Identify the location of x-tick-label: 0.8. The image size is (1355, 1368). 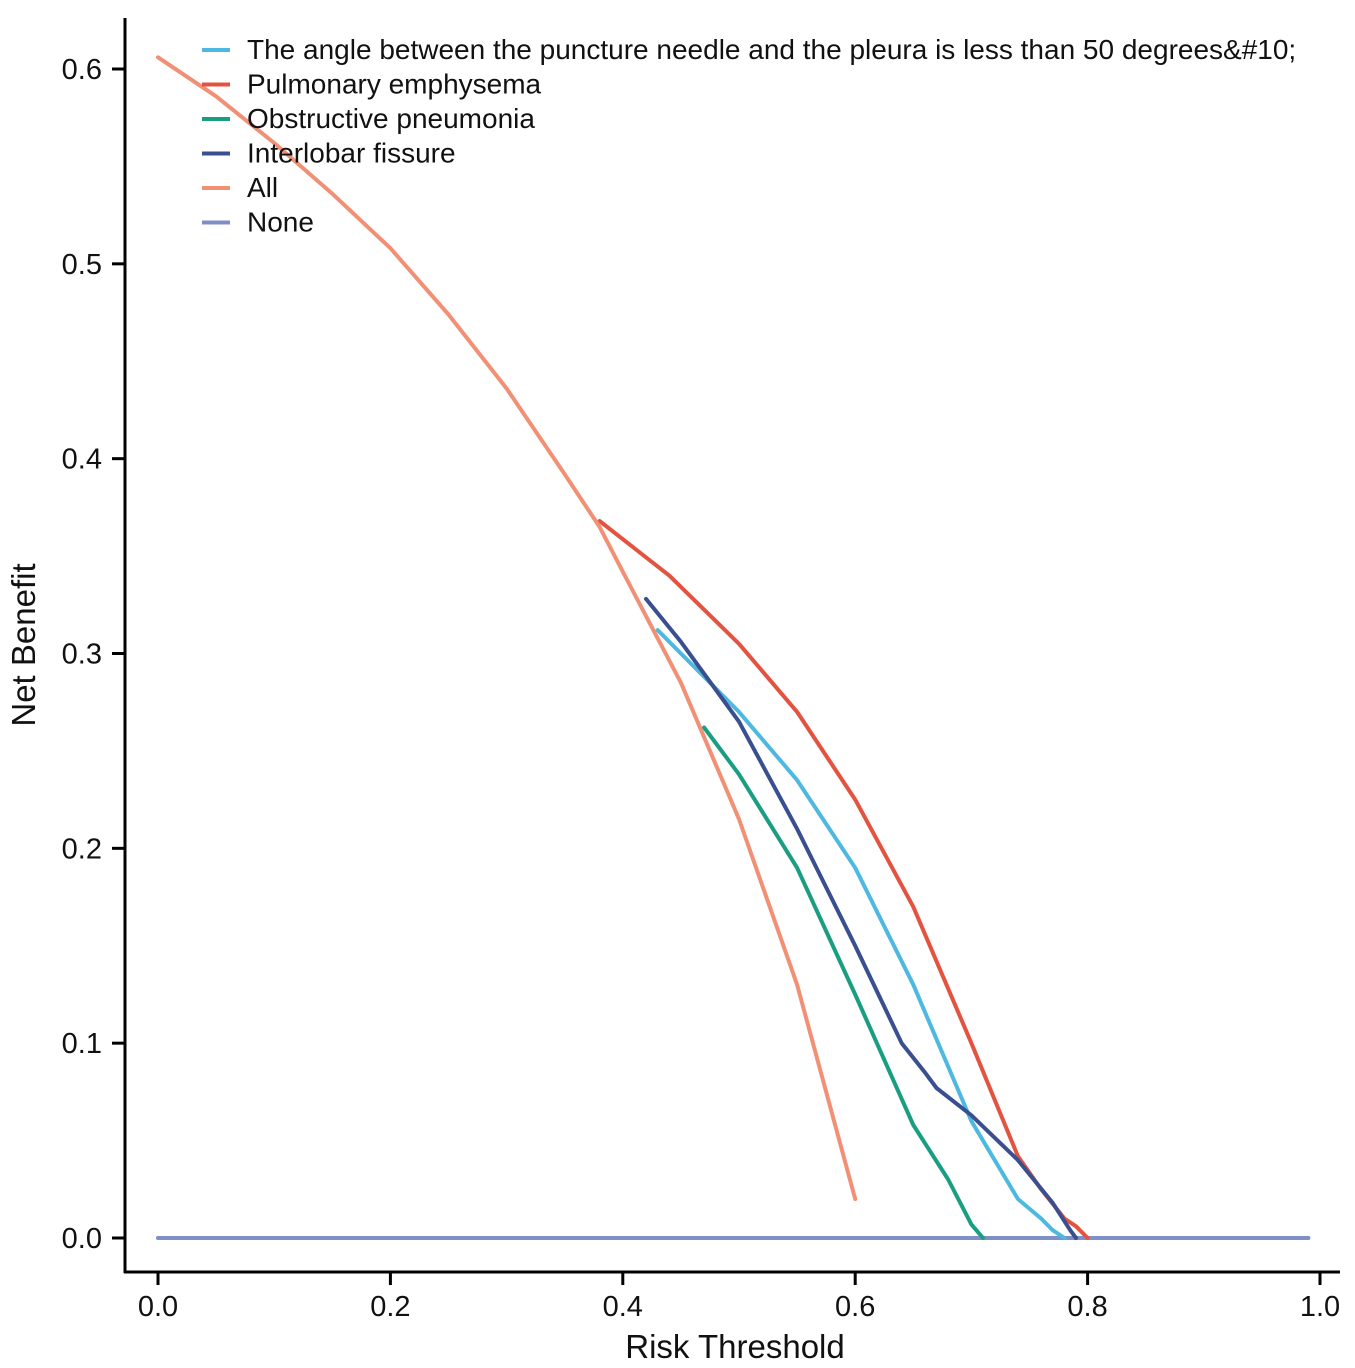
(1087, 1307).